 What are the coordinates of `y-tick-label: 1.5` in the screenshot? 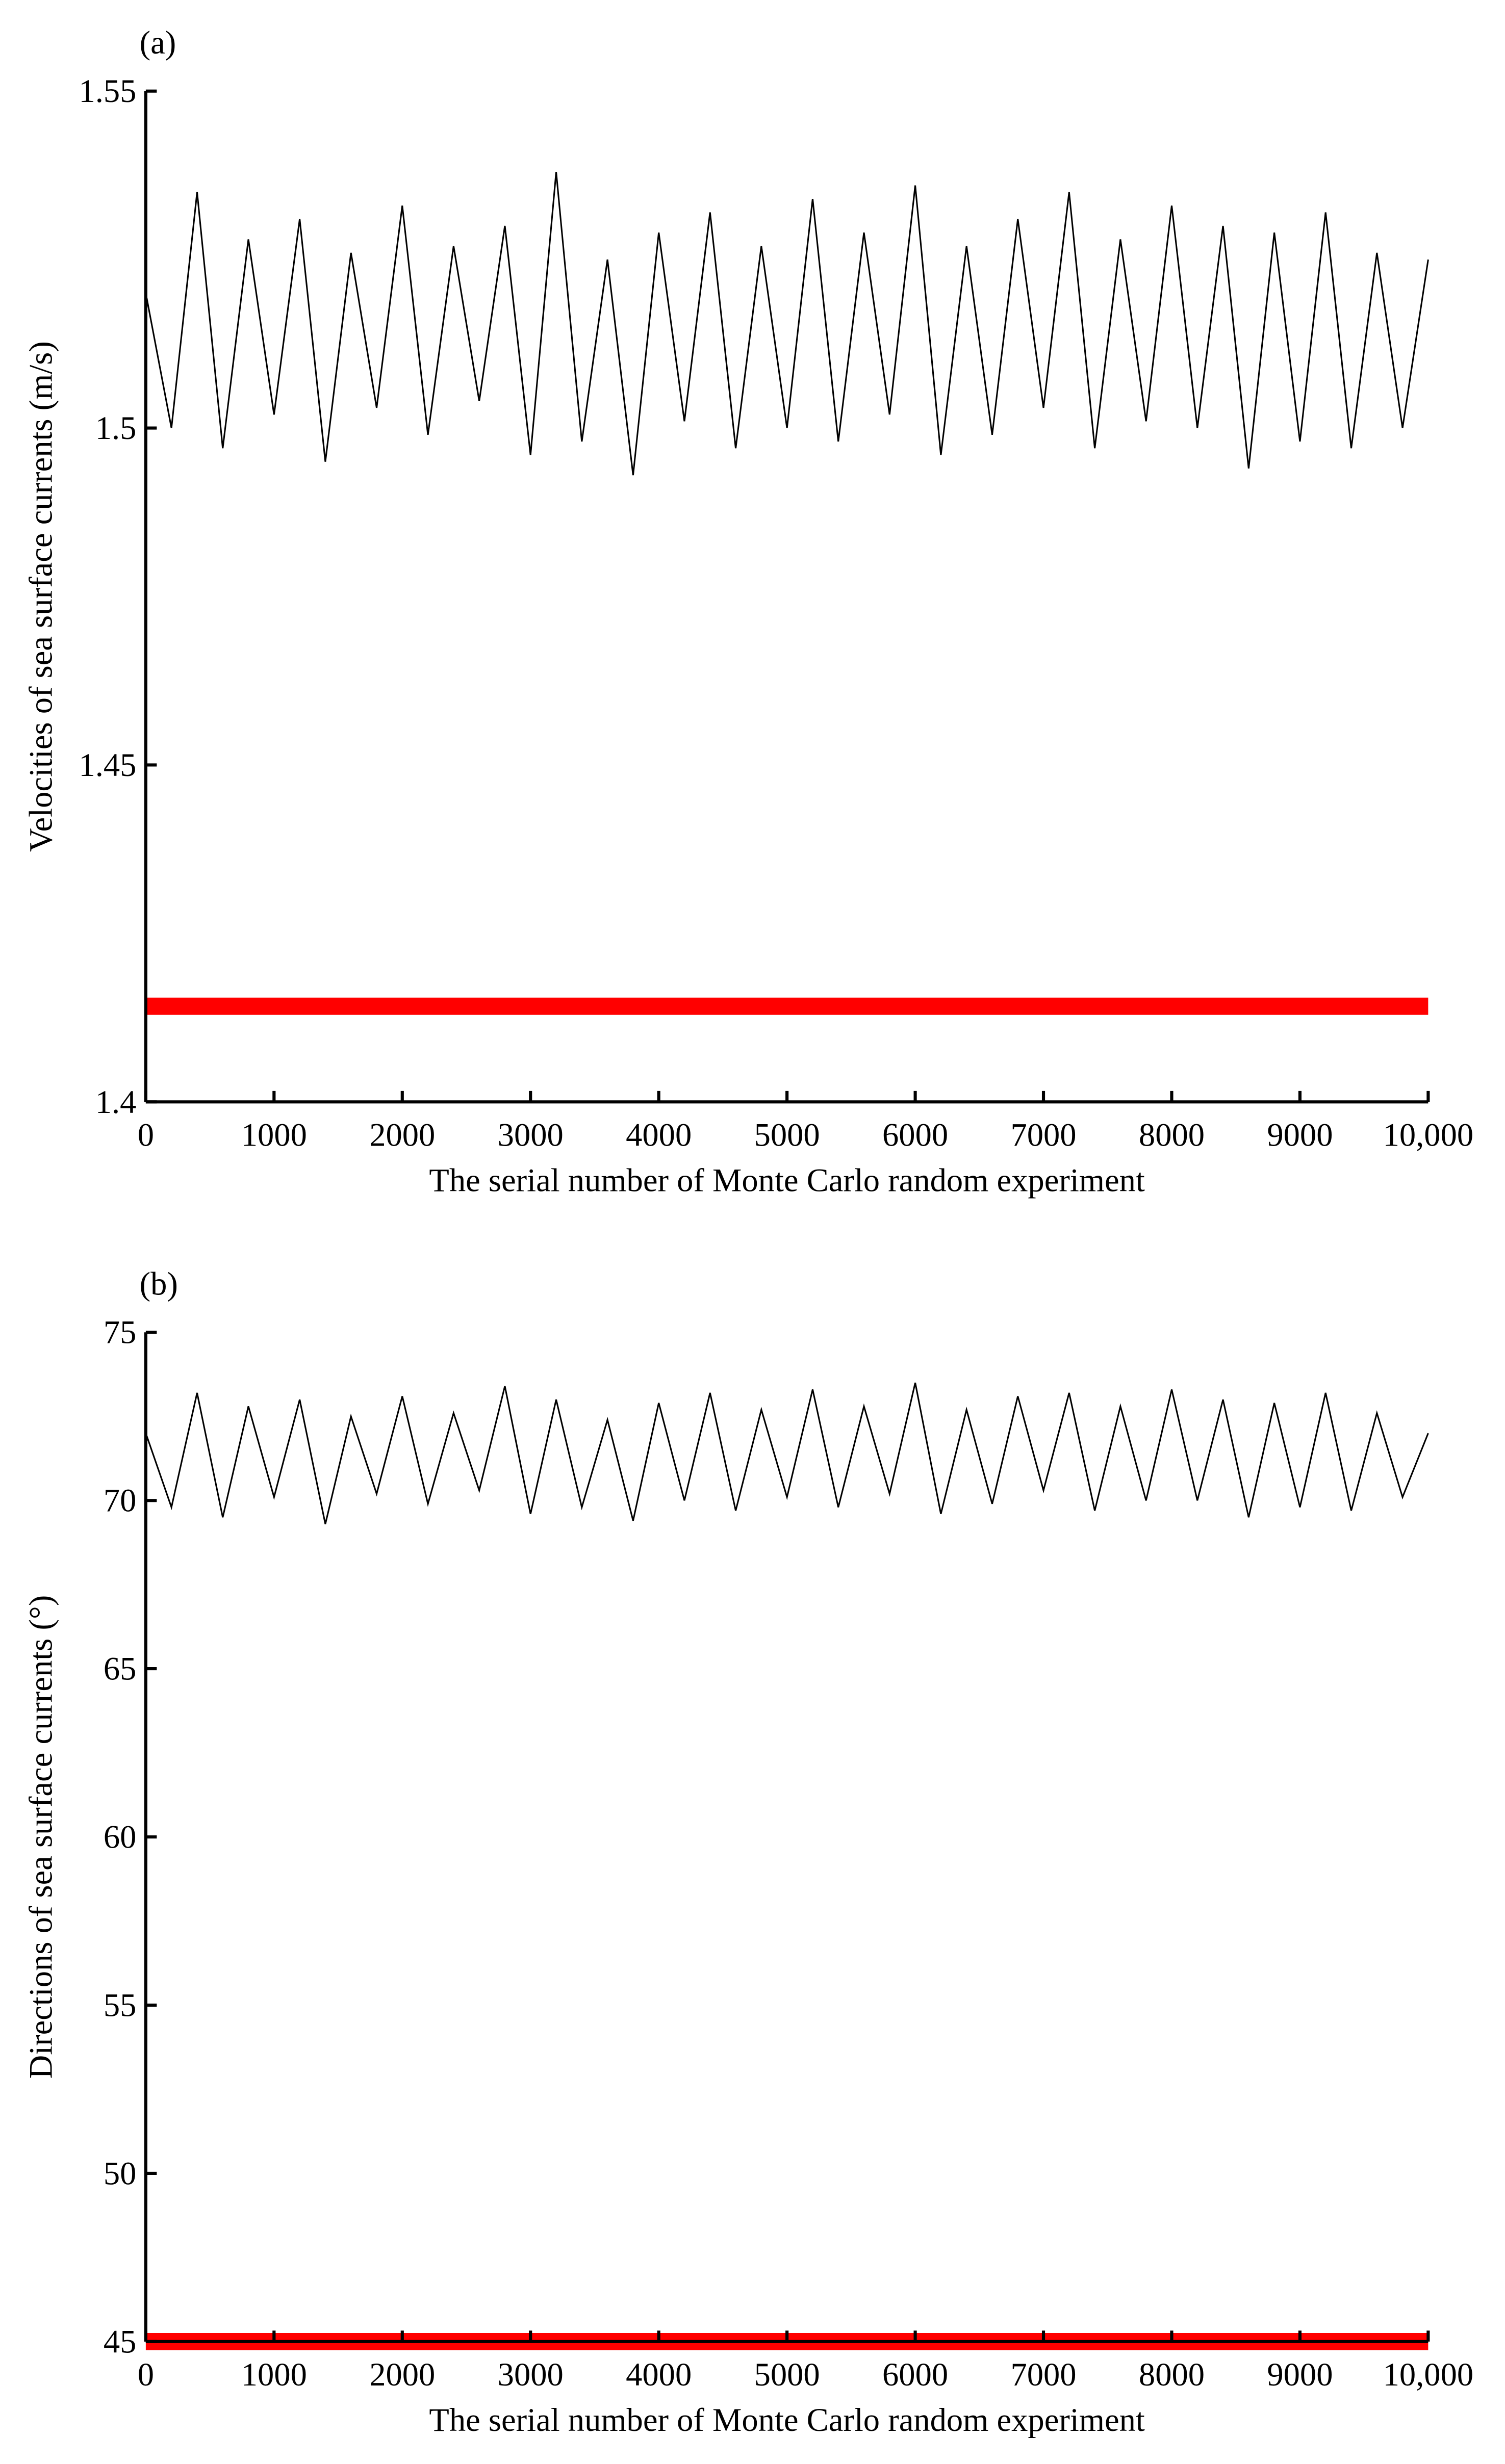 It's located at (116, 427).